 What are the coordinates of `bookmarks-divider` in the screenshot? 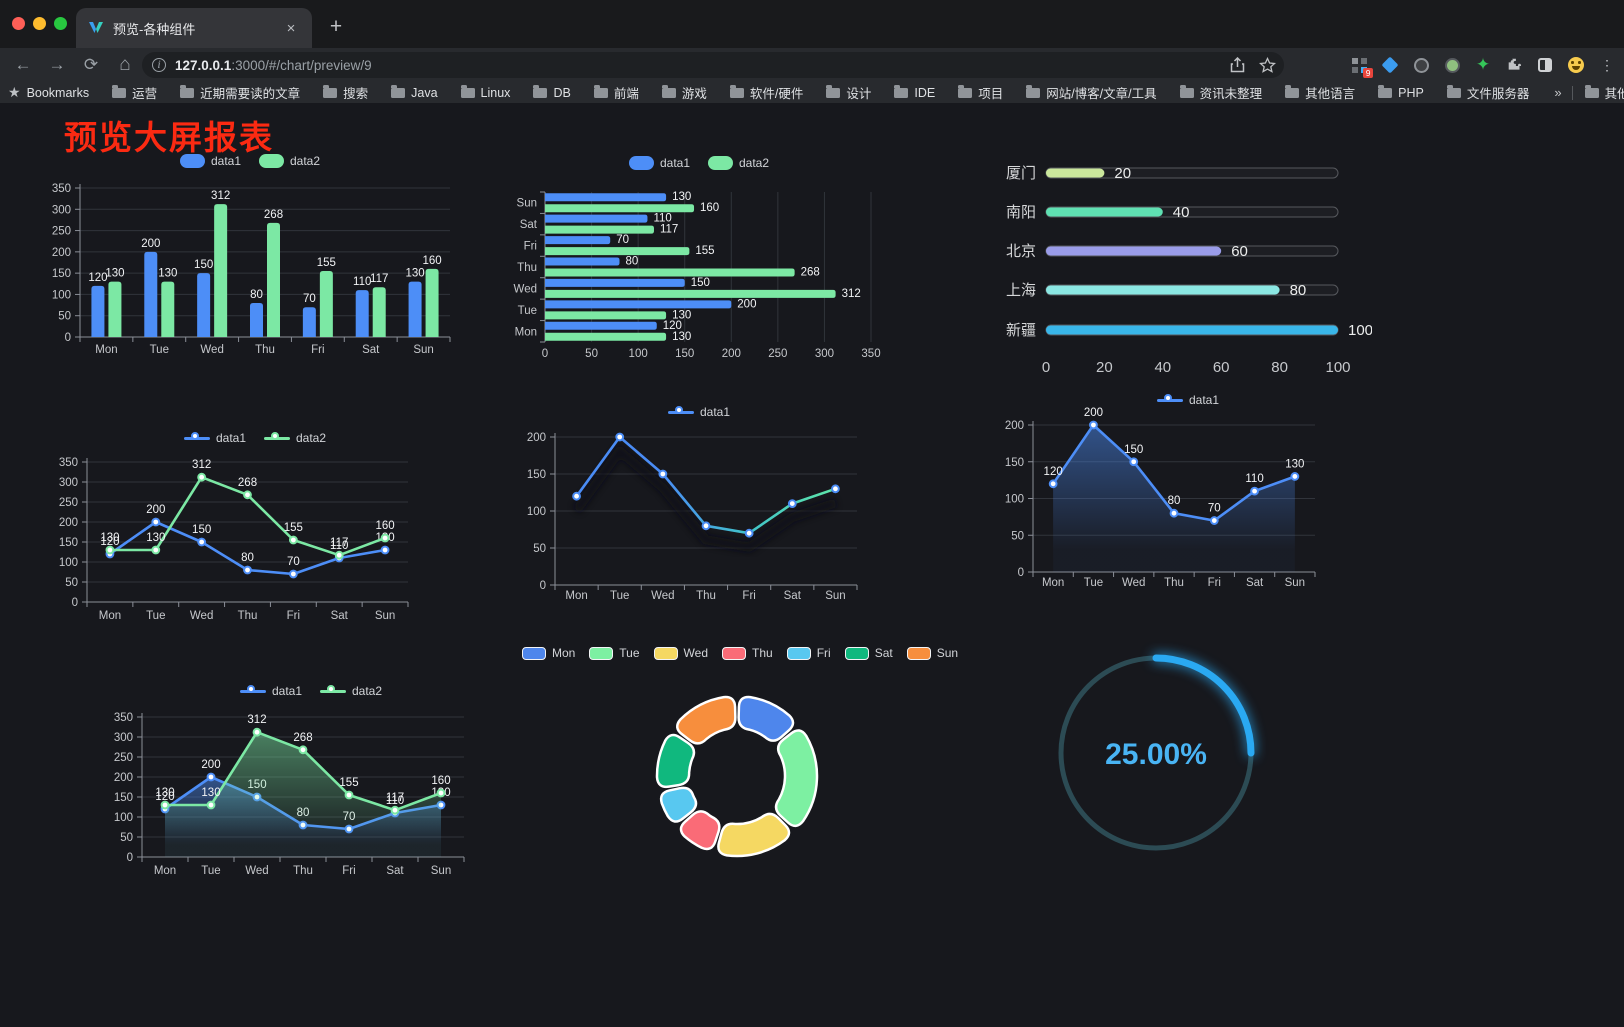 It's located at (1572, 92).